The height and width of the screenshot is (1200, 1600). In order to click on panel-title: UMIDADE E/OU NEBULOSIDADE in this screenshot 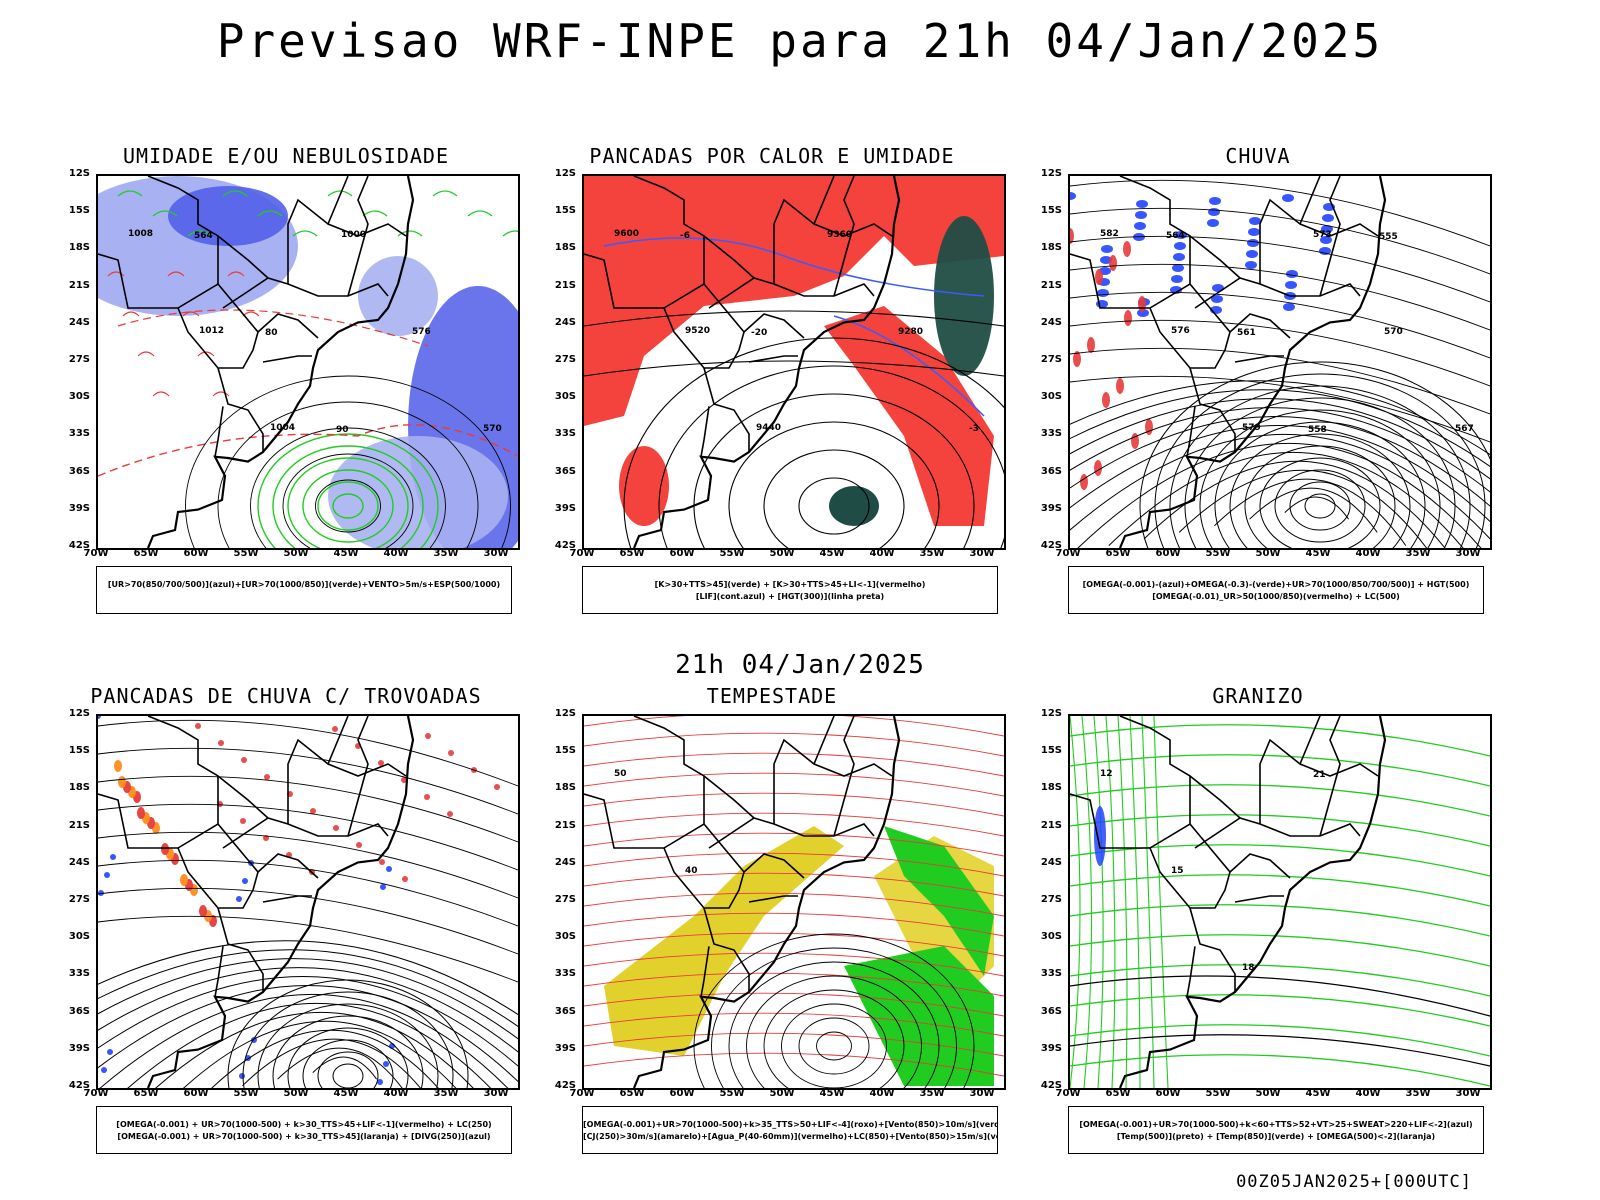, I will do `click(286, 156)`.